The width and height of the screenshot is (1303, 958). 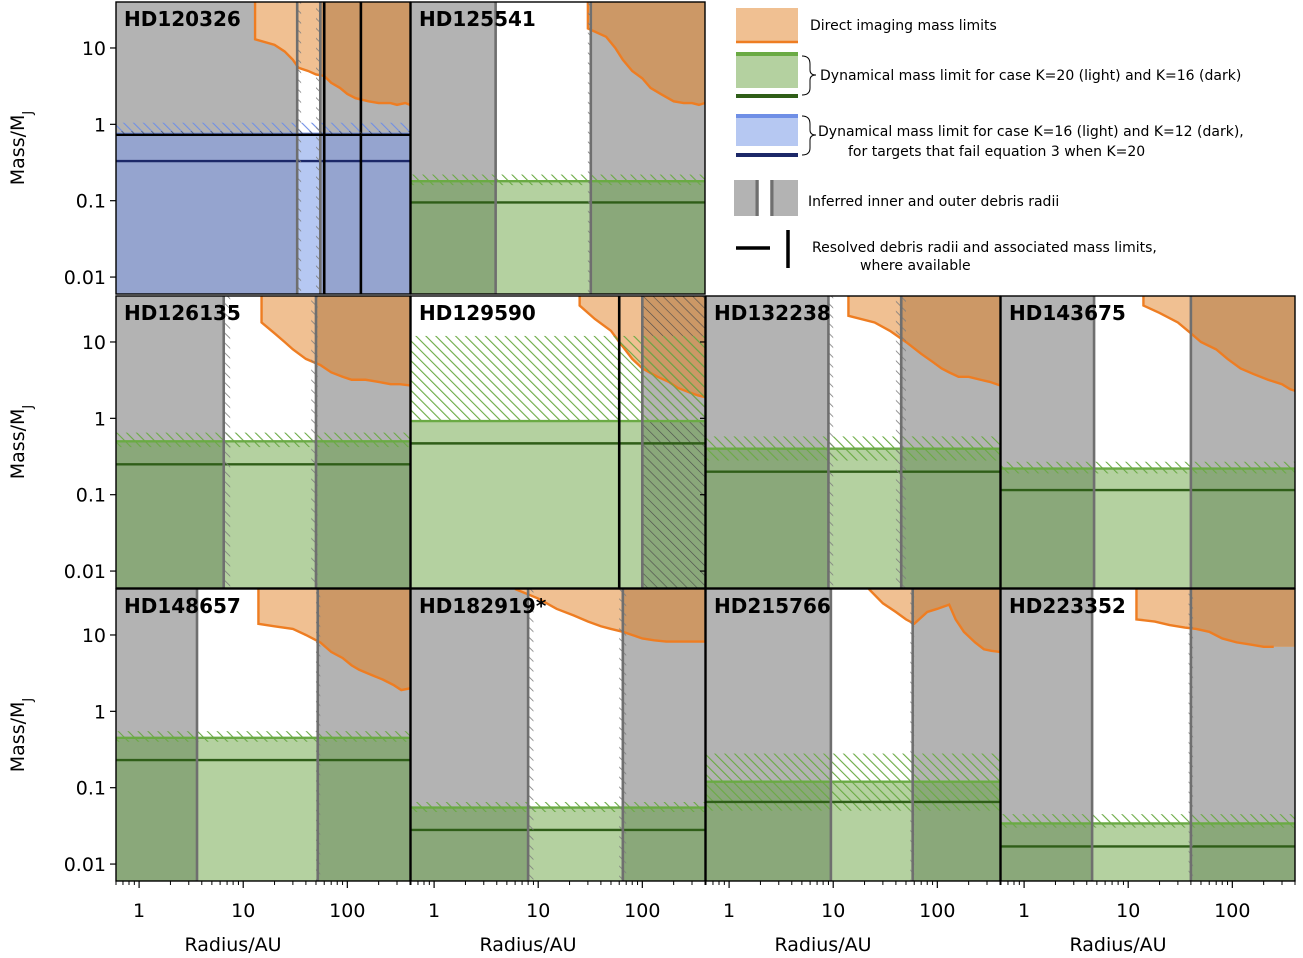 What do you see at coordinates (903, 26) in the screenshot?
I see `legend-label-direct-imaging: Direct imaging mass limits` at bounding box center [903, 26].